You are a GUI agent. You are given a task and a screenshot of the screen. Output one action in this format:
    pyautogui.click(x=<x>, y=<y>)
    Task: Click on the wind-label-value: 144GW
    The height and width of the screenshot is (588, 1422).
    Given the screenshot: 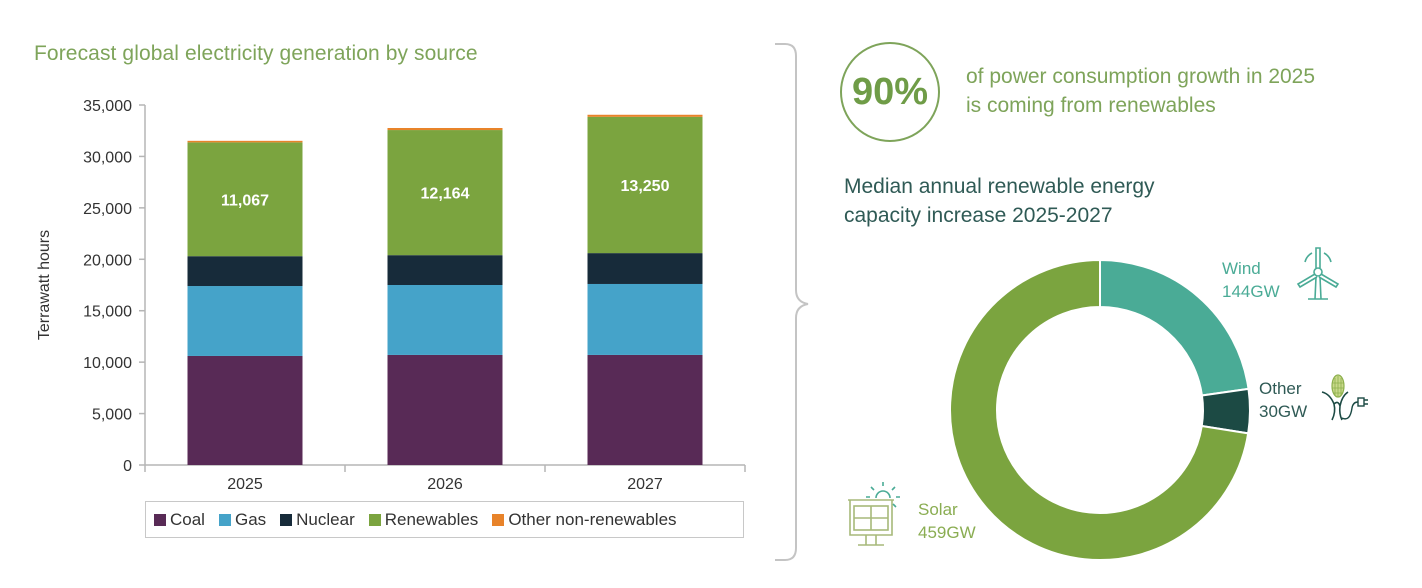 What is the action you would take?
    pyautogui.click(x=1251, y=291)
    